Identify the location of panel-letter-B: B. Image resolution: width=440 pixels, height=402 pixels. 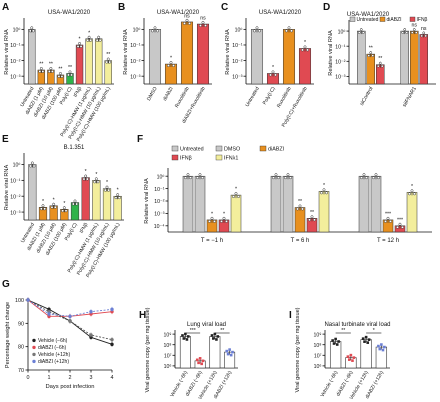
(121, 7).